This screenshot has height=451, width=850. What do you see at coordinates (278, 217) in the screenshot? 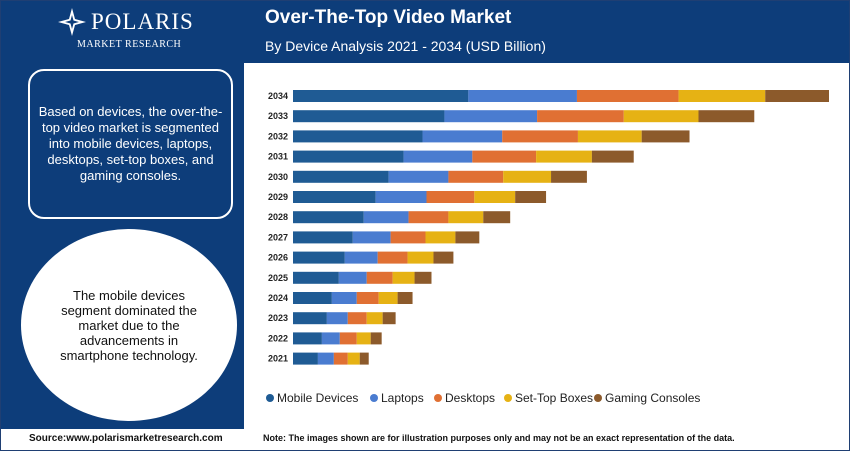
I see `tick-label-2028: 2028` at bounding box center [278, 217].